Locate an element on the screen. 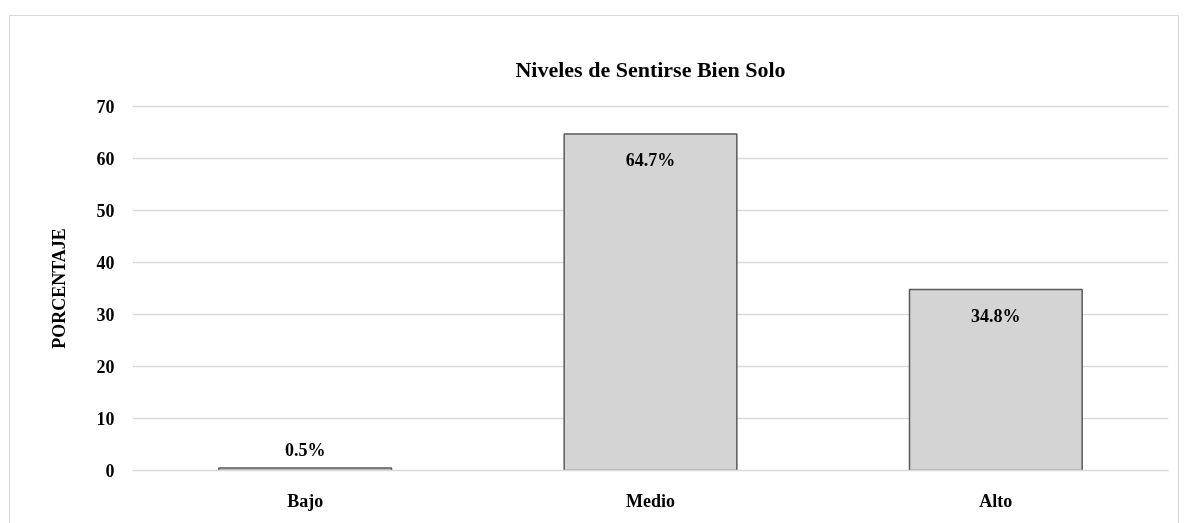 This screenshot has width=1184, height=523. y-tick-label: 30 is located at coordinates (105, 315).